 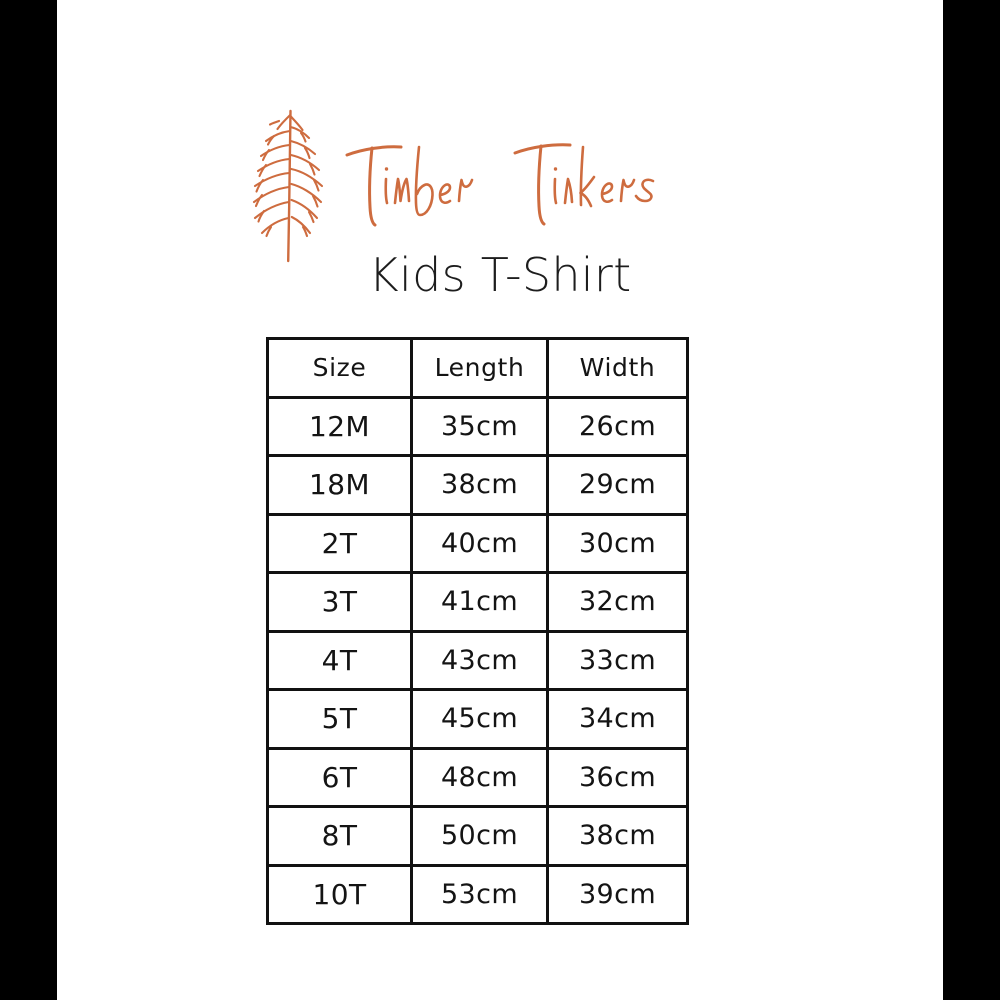 I want to click on cell-length: 50cm, so click(x=479, y=836).